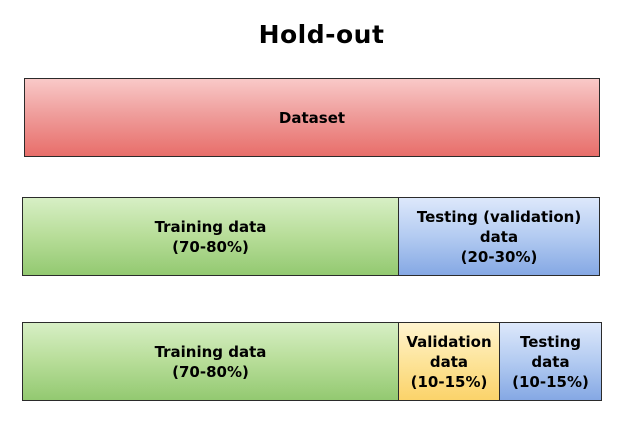 The width and height of the screenshot is (643, 435). I want to click on dataset-label: Dataset, so click(312, 117).